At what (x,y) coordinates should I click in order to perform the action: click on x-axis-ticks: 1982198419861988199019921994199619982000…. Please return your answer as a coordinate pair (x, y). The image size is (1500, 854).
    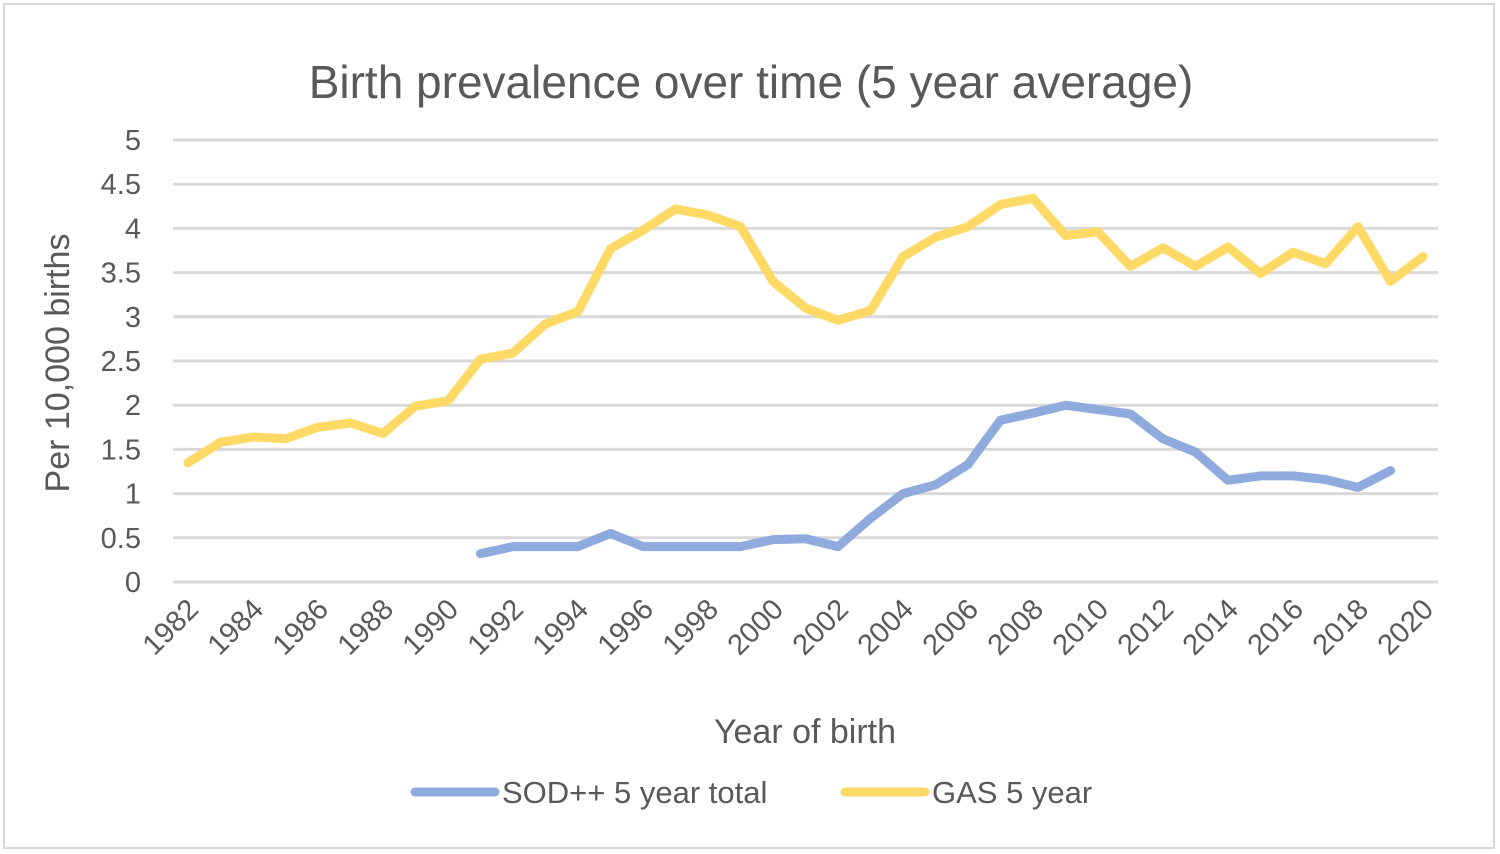
    Looking at the image, I should click on (788, 627).